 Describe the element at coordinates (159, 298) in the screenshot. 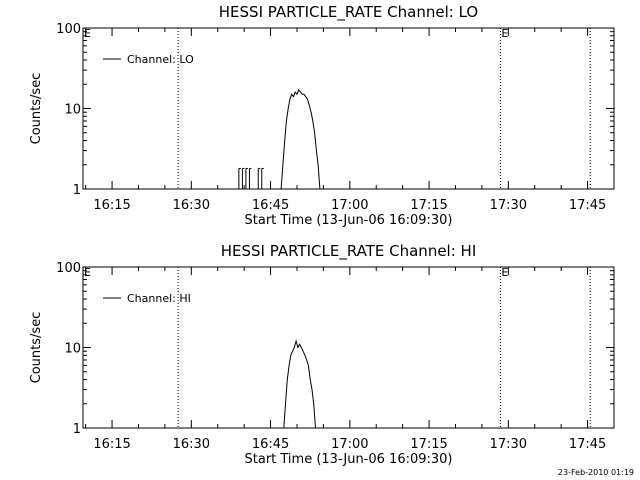

I see `legend-entry: Channel: HI` at that location.